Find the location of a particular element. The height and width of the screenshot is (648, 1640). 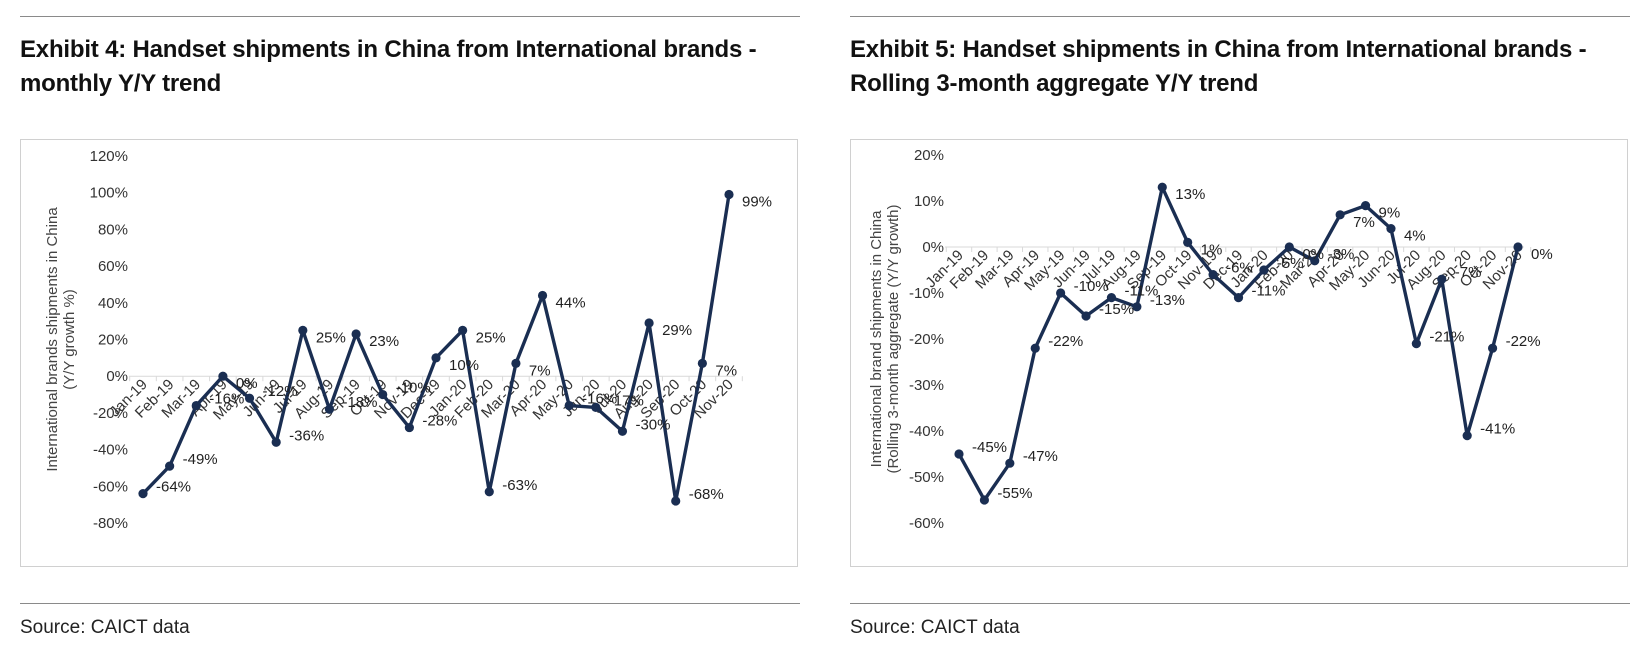

exhibit-4-source: Source: CAICT data is located at coordinates (105, 627).